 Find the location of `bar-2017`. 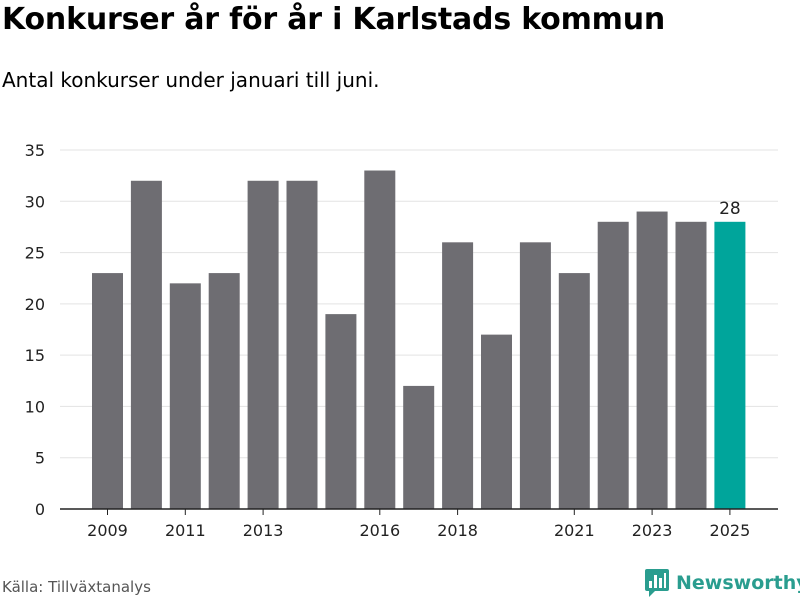

bar-2017 is located at coordinates (419, 447).